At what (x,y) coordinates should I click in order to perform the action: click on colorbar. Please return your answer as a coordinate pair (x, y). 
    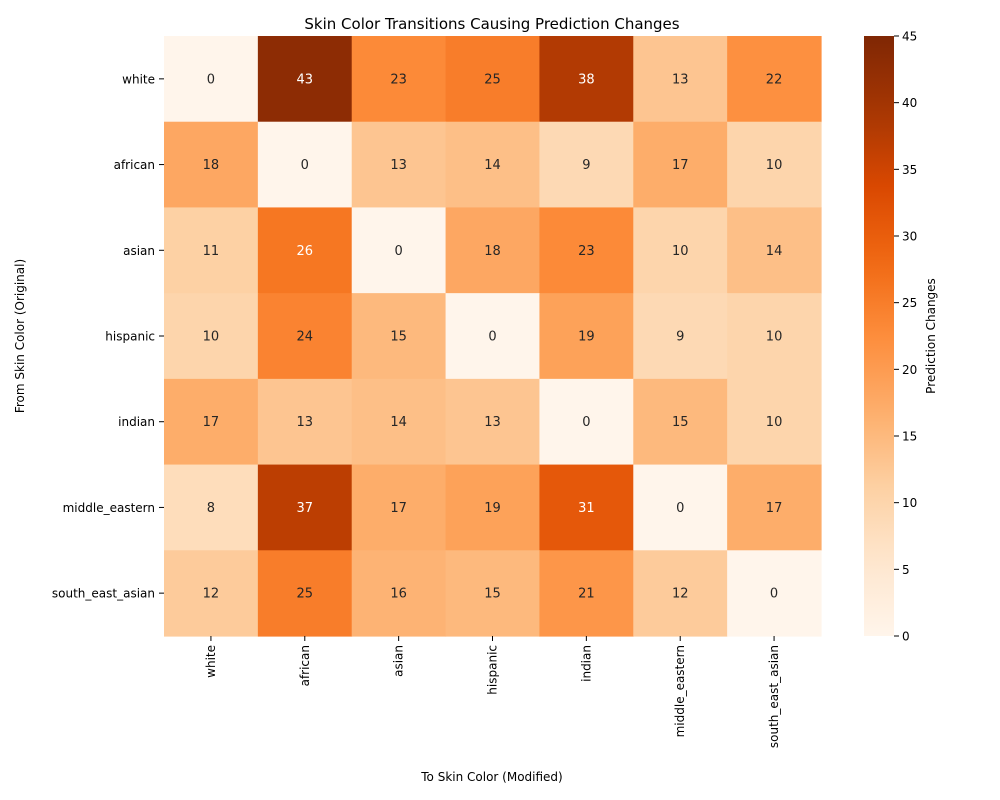
    Looking at the image, I should click on (879, 336).